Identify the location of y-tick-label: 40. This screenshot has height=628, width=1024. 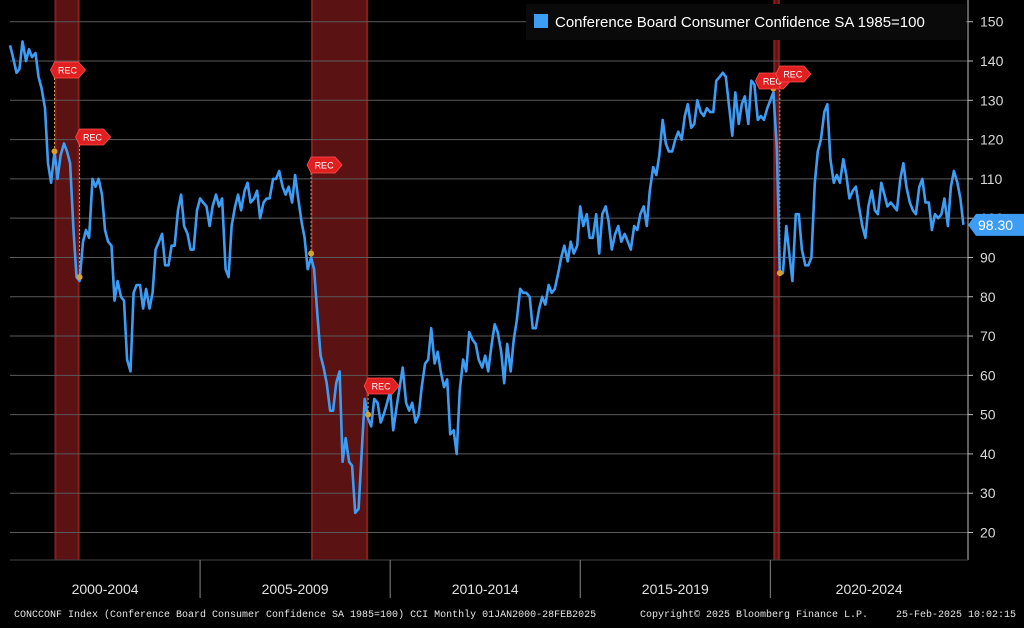
(988, 454).